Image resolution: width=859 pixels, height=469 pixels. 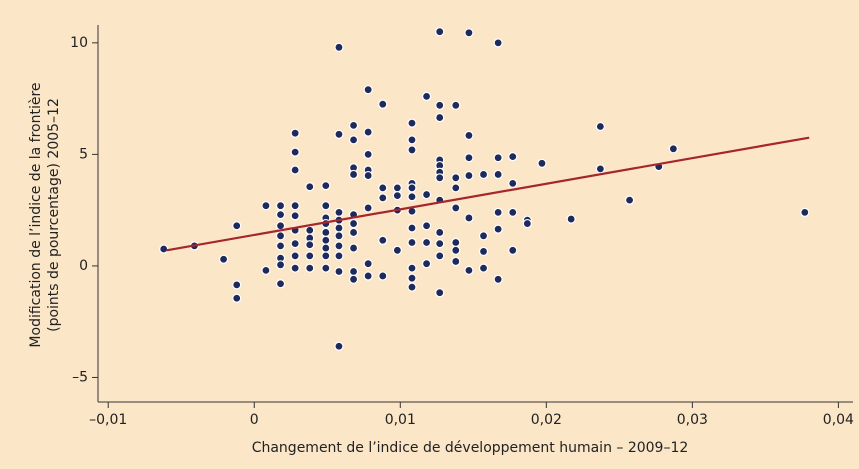 What do you see at coordinates (254, 420) in the screenshot?
I see `x-tick-label: 0` at bounding box center [254, 420].